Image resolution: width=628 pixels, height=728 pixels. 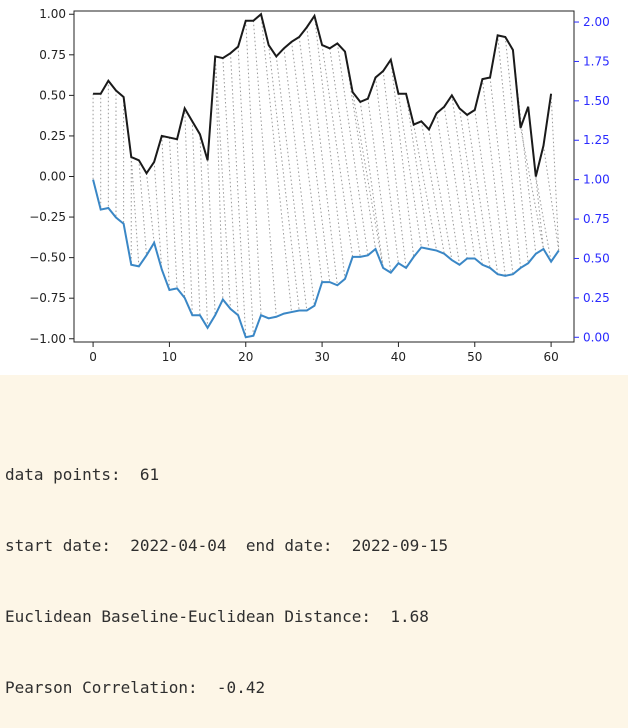 What do you see at coordinates (52, 95) in the screenshot?
I see `left-tick-label: 0.50` at bounding box center [52, 95].